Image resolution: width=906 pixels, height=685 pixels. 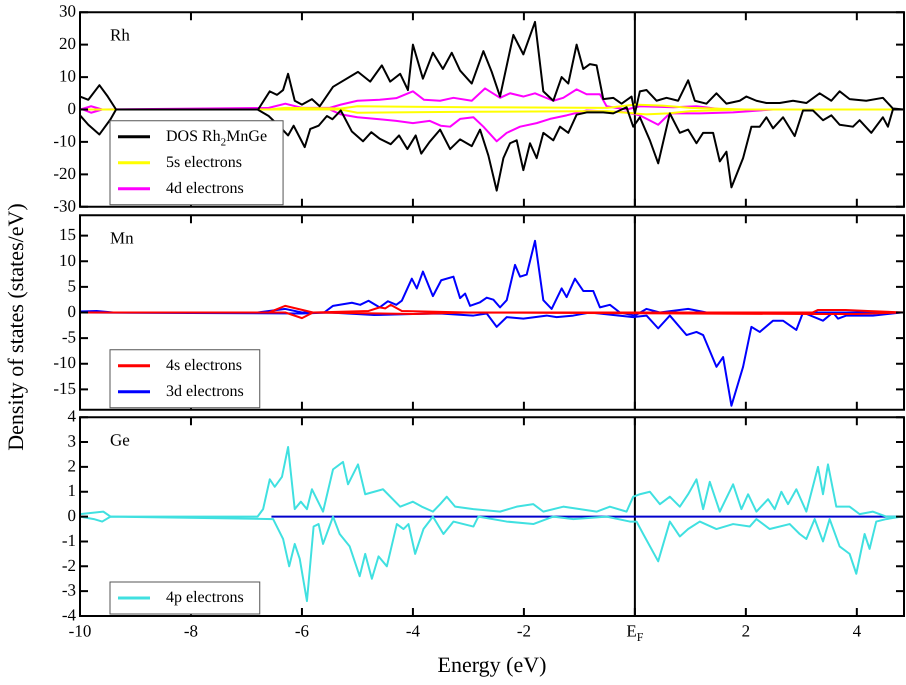 What do you see at coordinates (67, 234) in the screenshot?
I see `y-tick-label: 15` at bounding box center [67, 234].